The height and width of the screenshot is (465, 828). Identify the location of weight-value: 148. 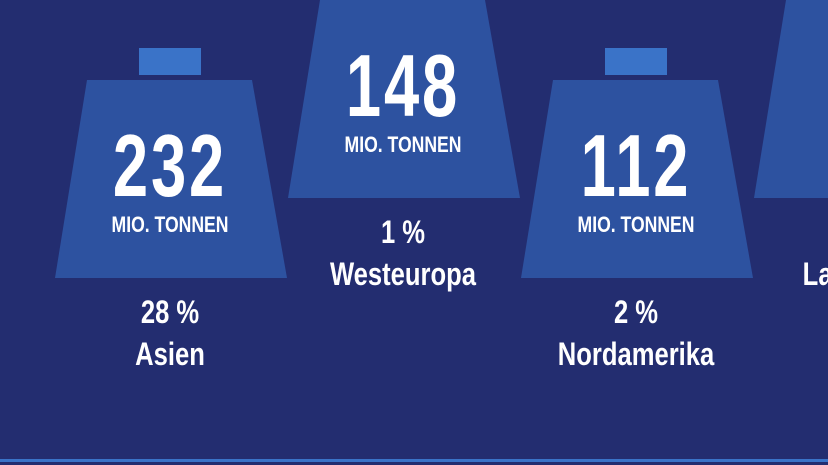
(403, 87).